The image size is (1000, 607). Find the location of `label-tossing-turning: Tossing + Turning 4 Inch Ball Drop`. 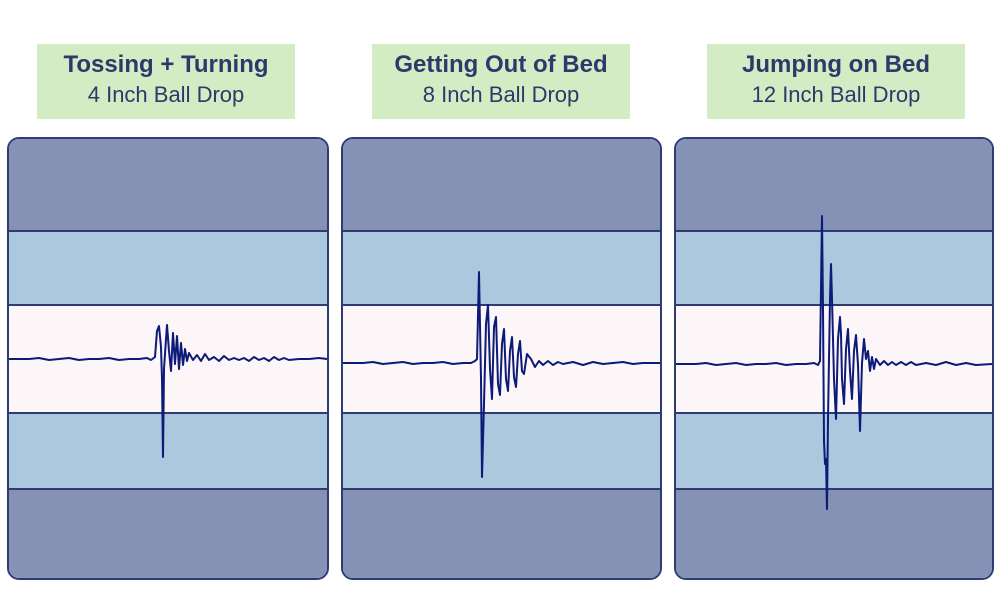

label-tossing-turning: Tossing + Turning 4 Inch Ball Drop is located at coordinates (166, 81).